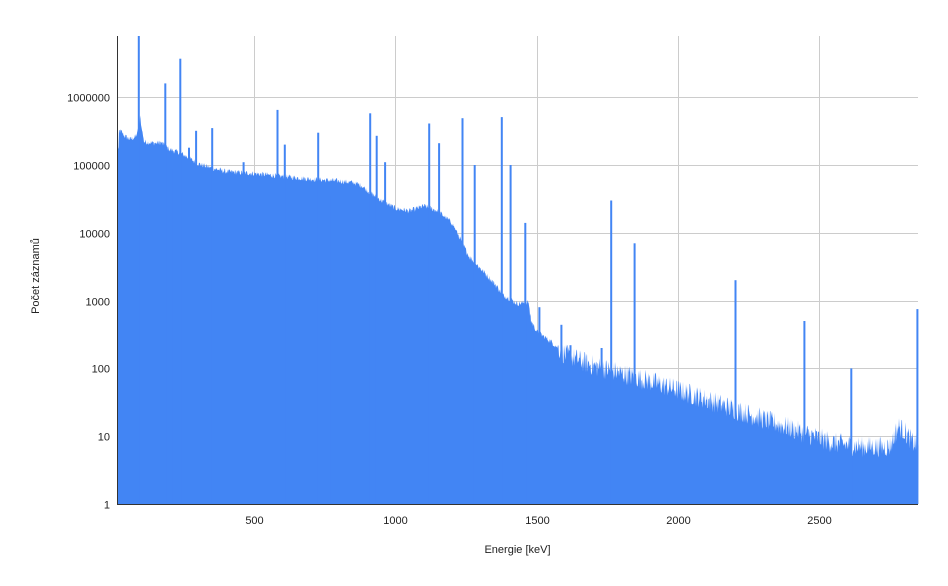  Describe the element at coordinates (107, 506) in the screenshot. I see `y-tick-label: 1` at that location.